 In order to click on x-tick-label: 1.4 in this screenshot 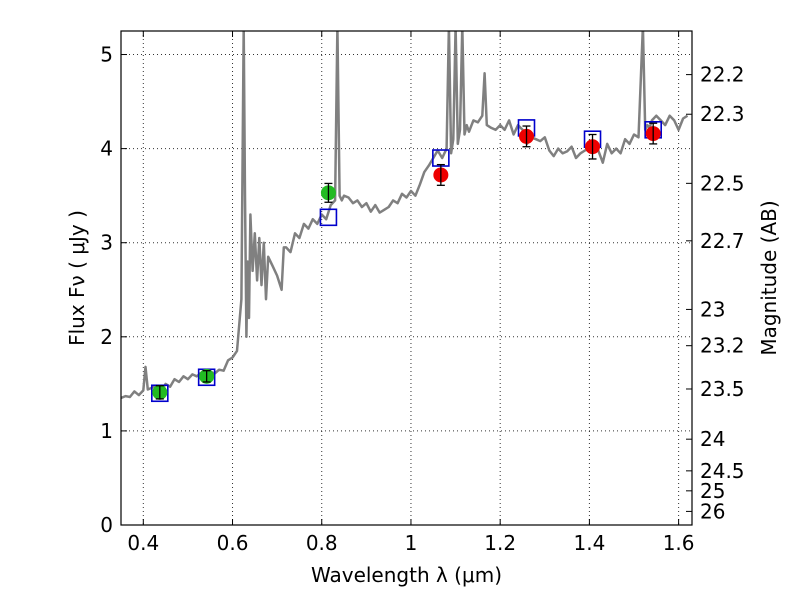, I will do `click(589, 543)`.